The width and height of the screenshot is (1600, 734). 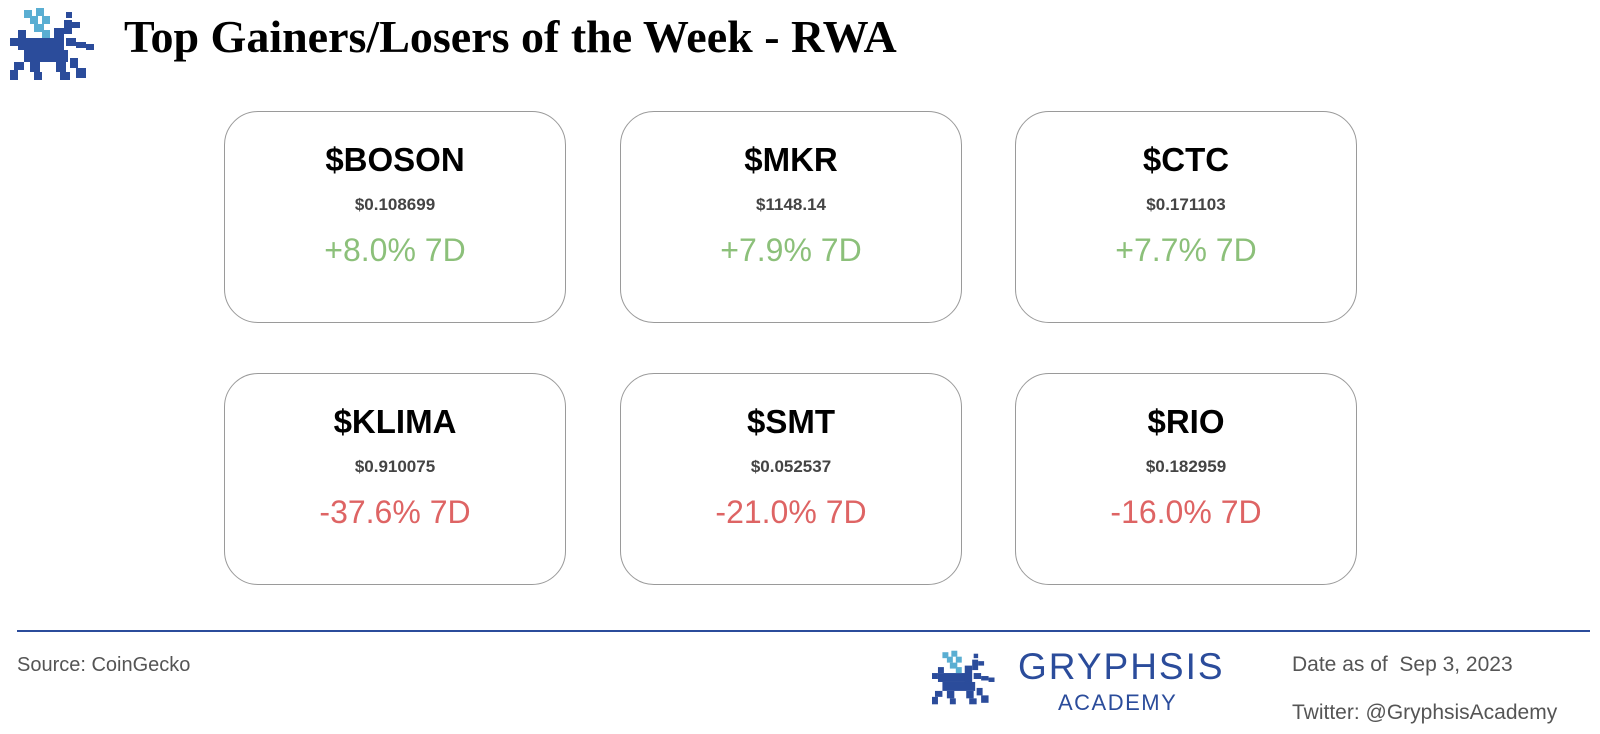 I want to click on change-label: +8.0% 7D, so click(x=395, y=250).